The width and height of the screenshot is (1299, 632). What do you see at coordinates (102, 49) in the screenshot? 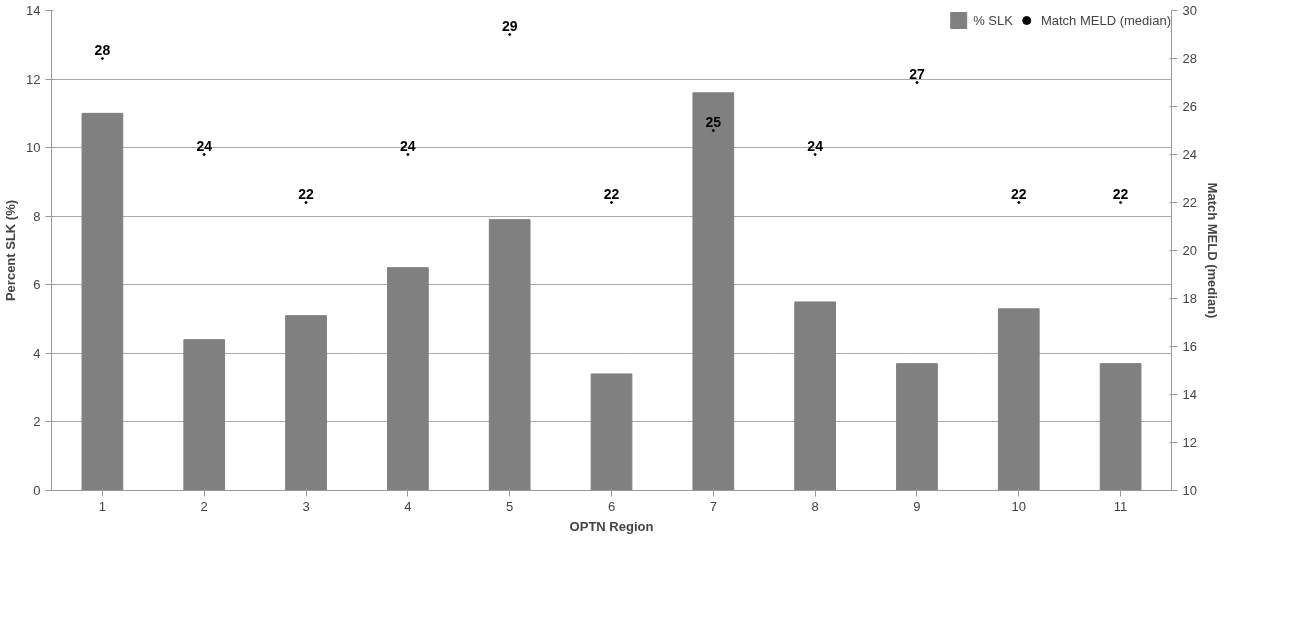
I see `data-label: 28` at bounding box center [102, 49].